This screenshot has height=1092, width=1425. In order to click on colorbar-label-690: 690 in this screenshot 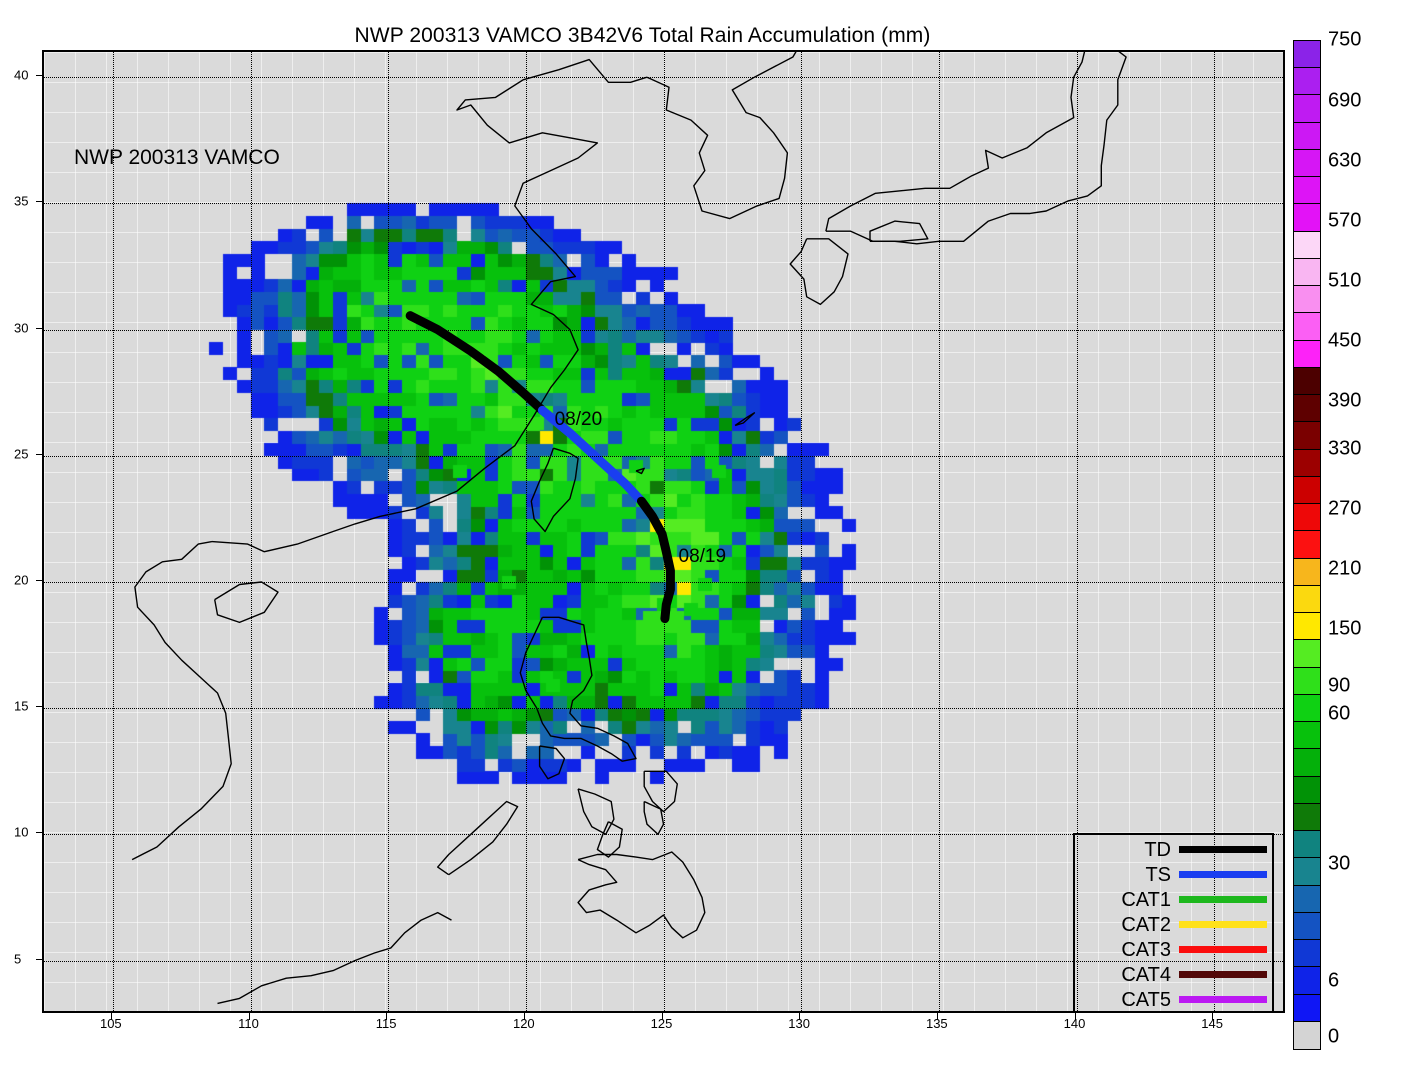, I will do `click(1345, 100)`.